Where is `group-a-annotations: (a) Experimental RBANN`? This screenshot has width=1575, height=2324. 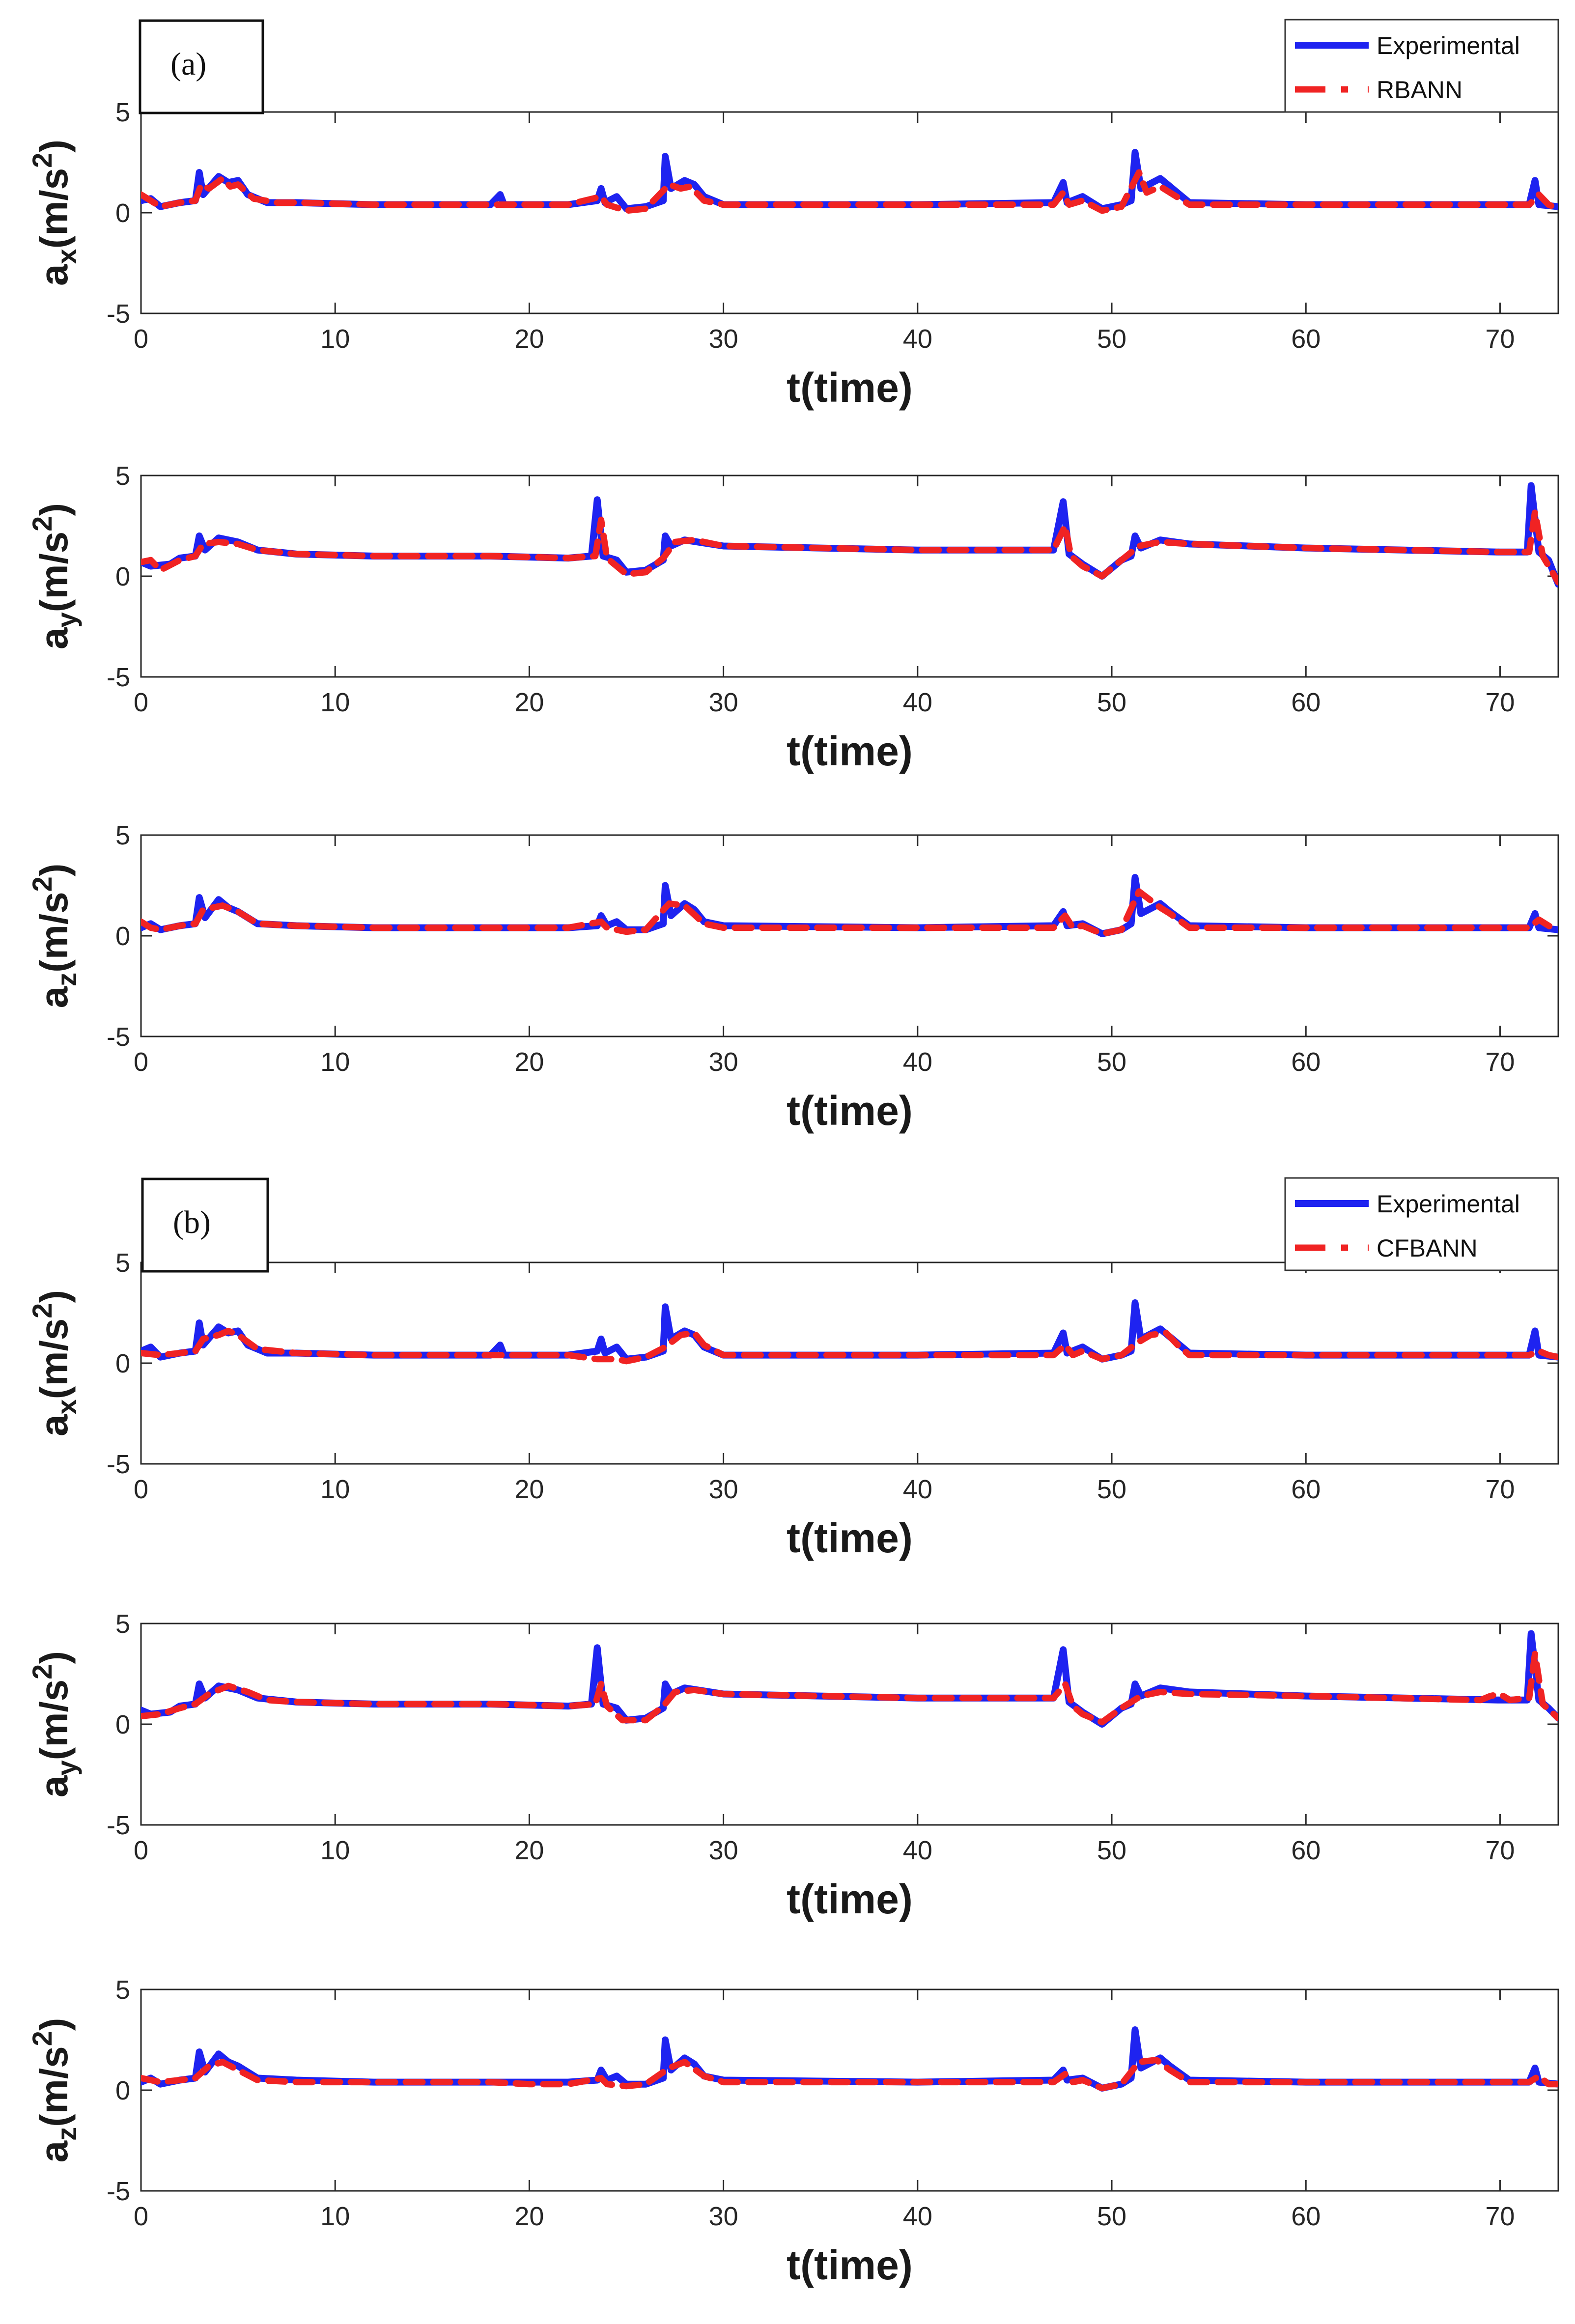 group-a-annotations: (a) Experimental RBANN is located at coordinates (849, 66).